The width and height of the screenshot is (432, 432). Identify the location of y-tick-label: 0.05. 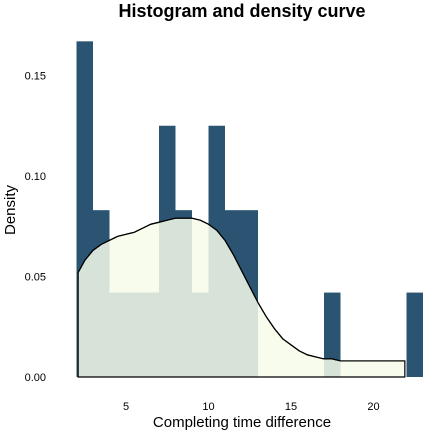
(35, 278).